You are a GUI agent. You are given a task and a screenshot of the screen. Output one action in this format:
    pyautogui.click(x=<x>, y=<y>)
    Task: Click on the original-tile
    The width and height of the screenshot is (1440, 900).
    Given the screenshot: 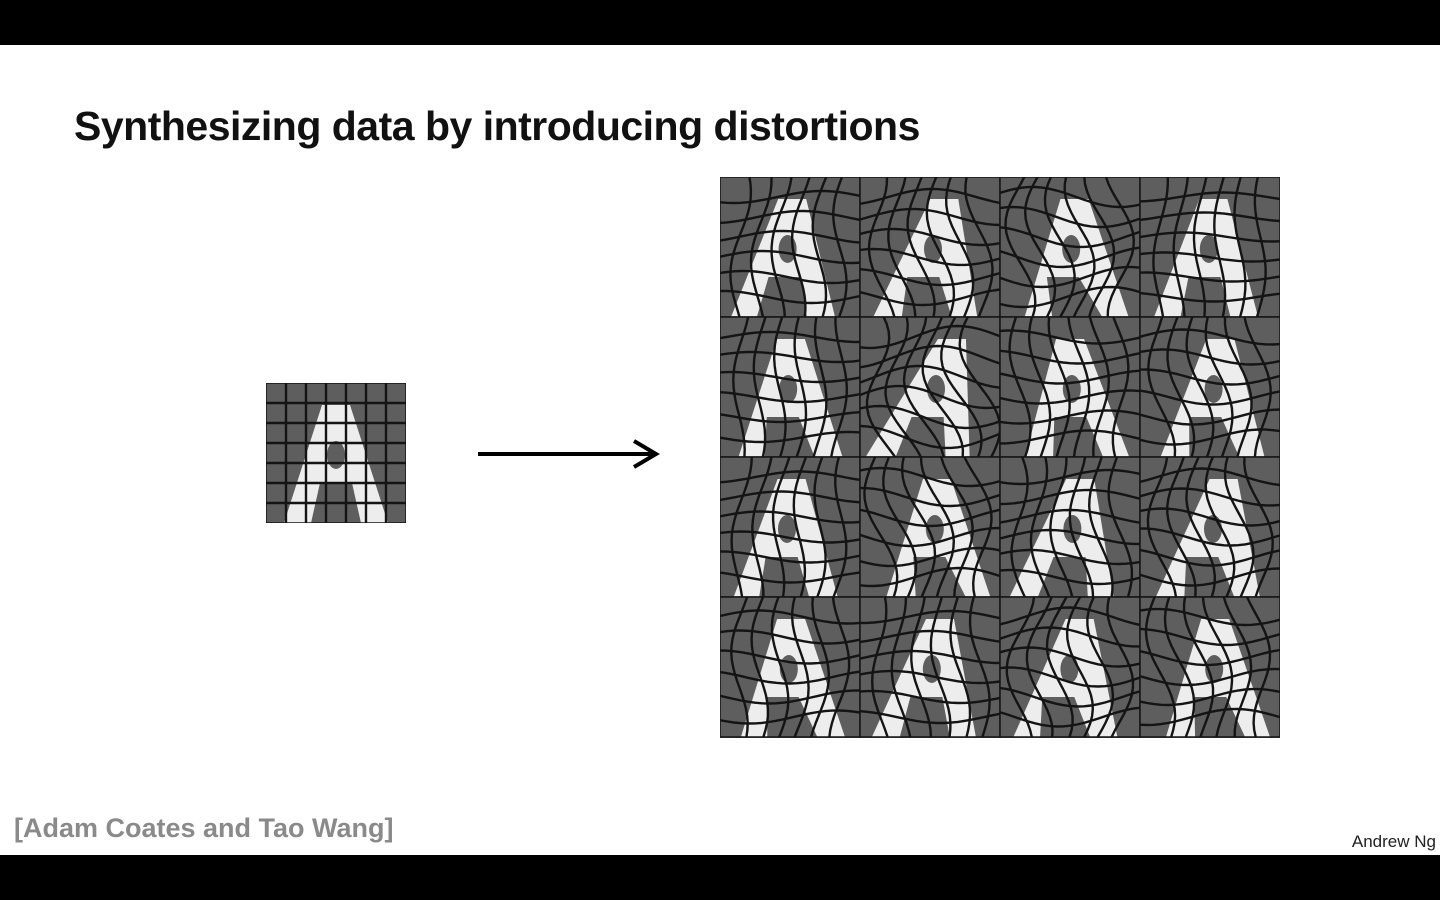 What is the action you would take?
    pyautogui.click(x=336, y=453)
    